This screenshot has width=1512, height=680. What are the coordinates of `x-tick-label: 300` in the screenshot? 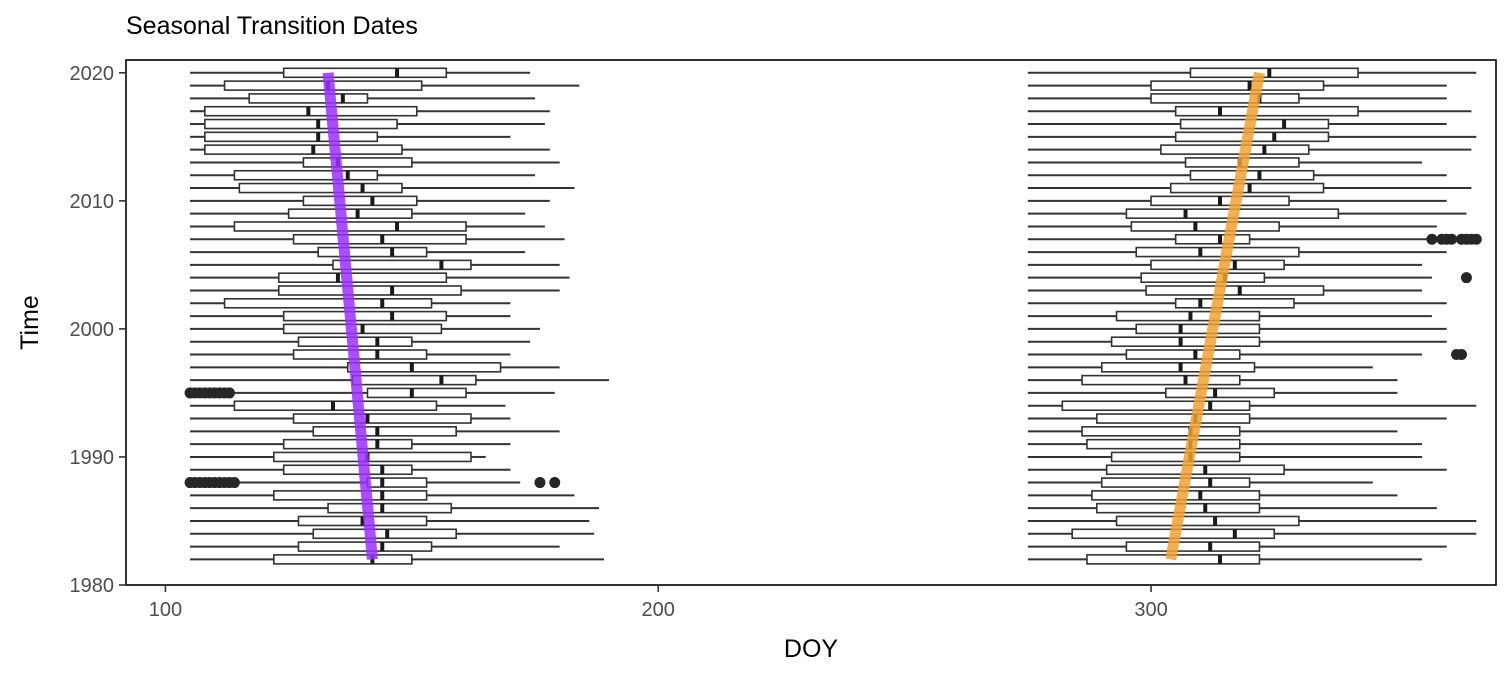 It's located at (1150, 610).